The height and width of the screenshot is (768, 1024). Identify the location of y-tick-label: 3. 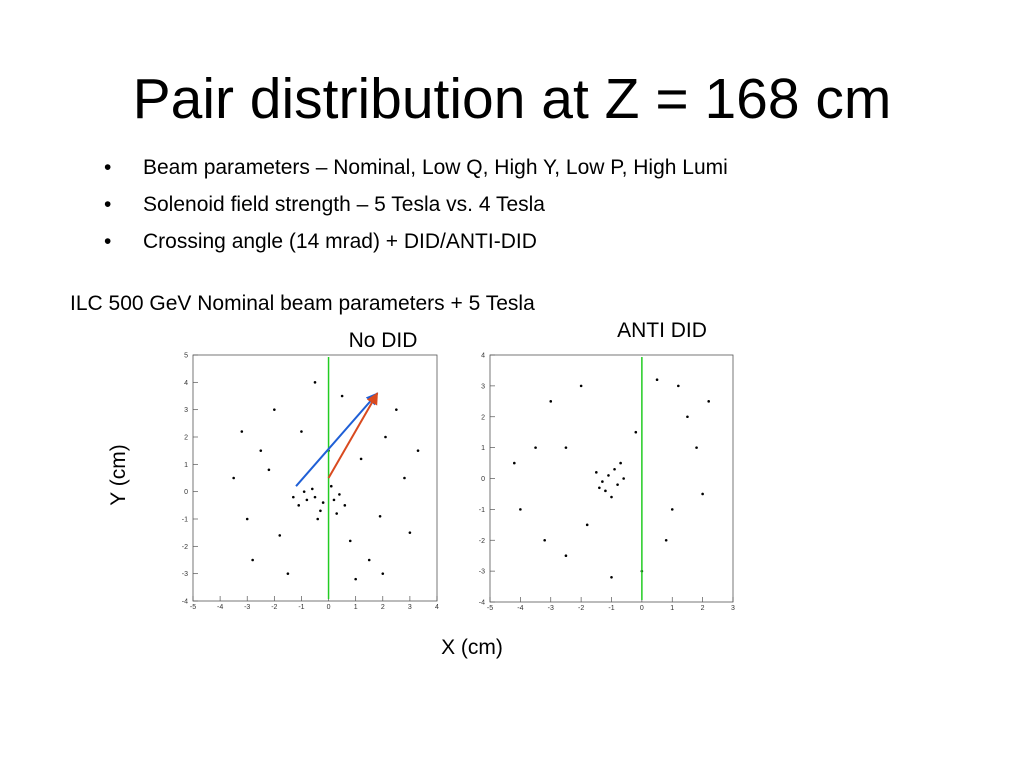
(186, 410).